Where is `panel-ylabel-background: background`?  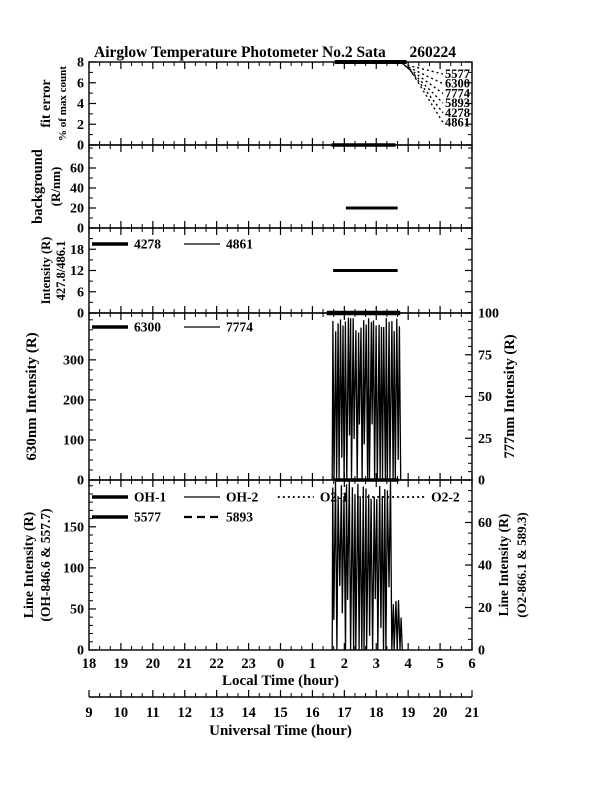 panel-ylabel-background: background is located at coordinates (38, 186).